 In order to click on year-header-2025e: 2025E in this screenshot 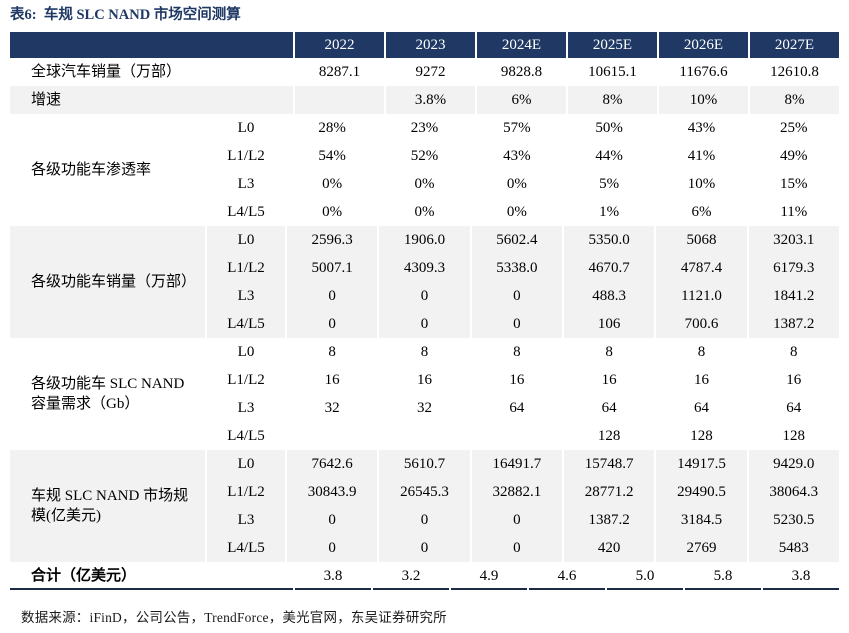, I will do `click(612, 45)`.